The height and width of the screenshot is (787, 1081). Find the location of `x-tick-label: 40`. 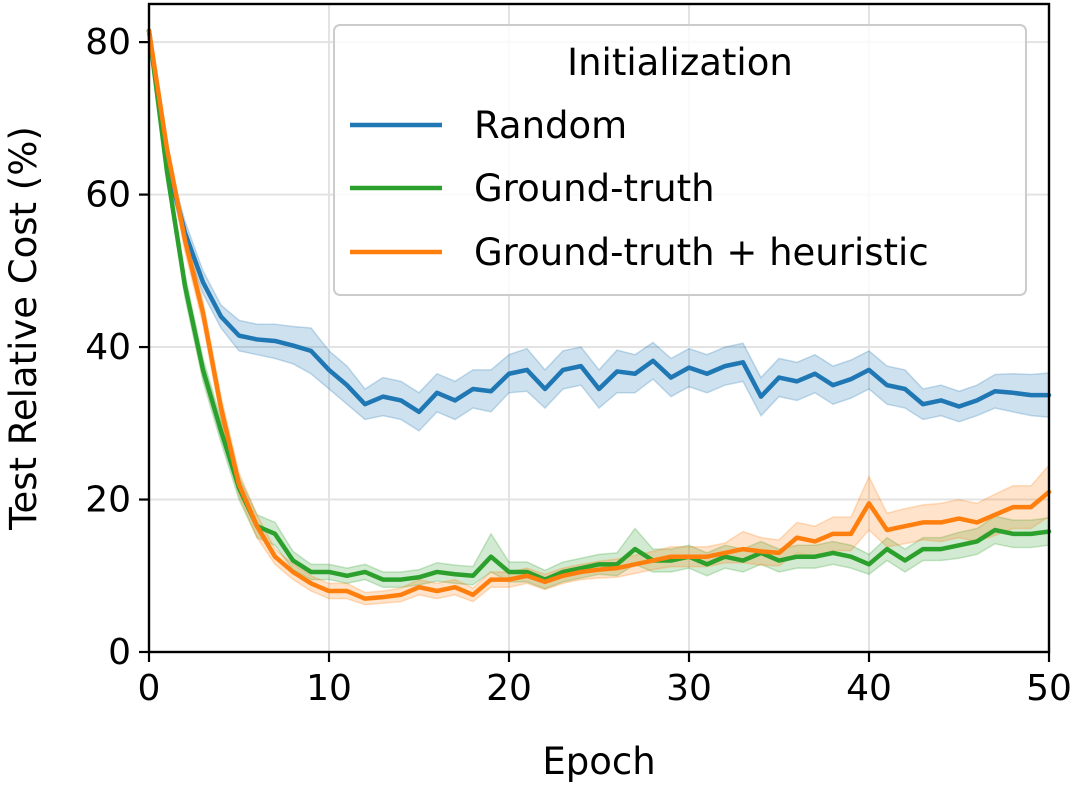

x-tick-label: 40 is located at coordinates (869, 688).